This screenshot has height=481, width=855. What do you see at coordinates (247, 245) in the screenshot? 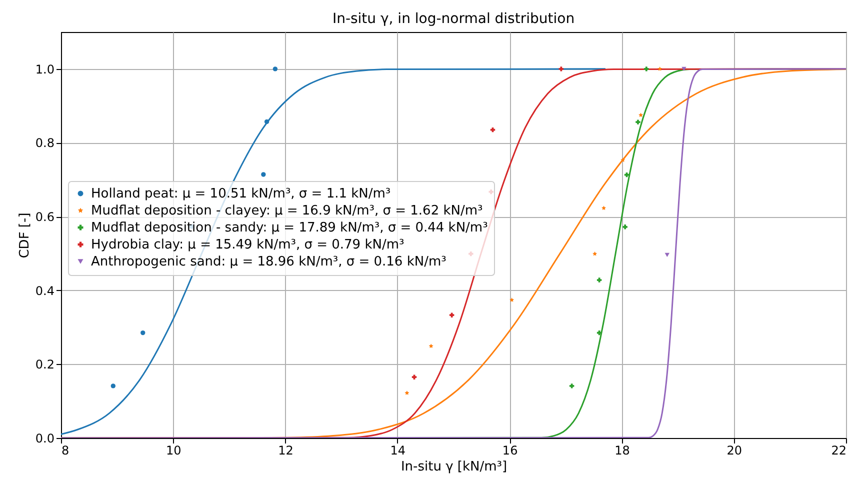
I see `legend-label: Hydrobia clay: μ = 15.49 kN/m³, σ = 0.79 kN/m³` at bounding box center [247, 245].